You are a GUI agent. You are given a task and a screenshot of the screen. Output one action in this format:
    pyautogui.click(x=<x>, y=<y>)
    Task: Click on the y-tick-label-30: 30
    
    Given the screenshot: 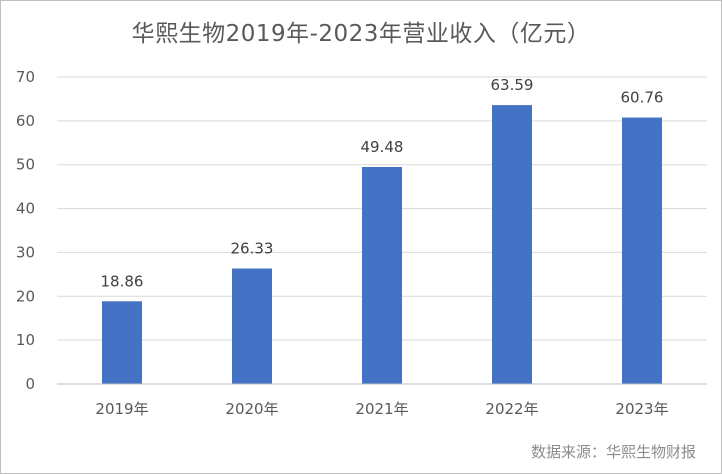 What is the action you would take?
    pyautogui.click(x=25, y=252)
    